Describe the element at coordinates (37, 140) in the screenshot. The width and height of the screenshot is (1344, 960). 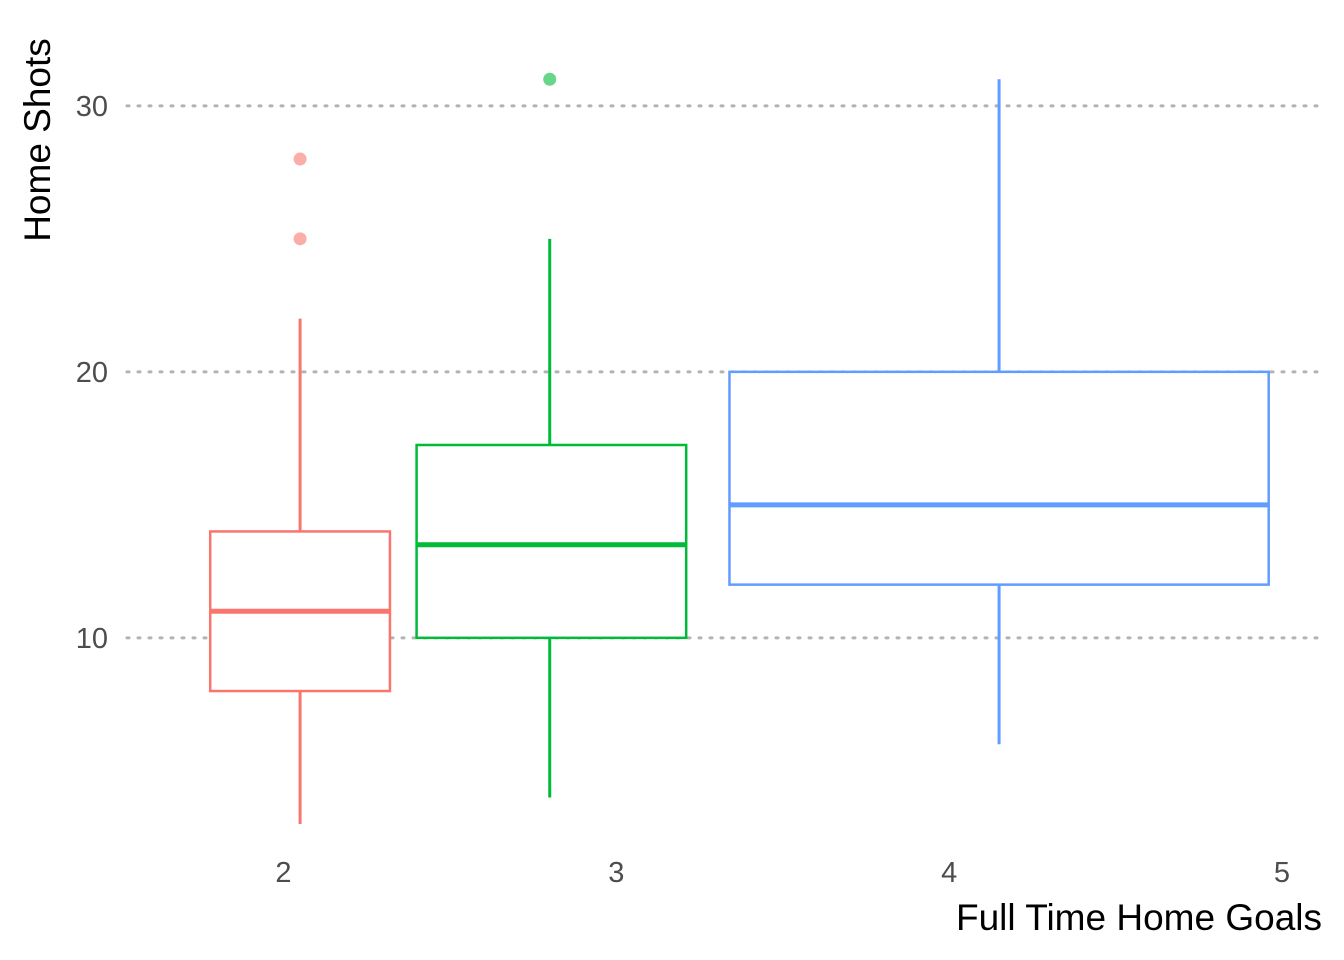
I see `y-axis-title: Home Shots` at that location.